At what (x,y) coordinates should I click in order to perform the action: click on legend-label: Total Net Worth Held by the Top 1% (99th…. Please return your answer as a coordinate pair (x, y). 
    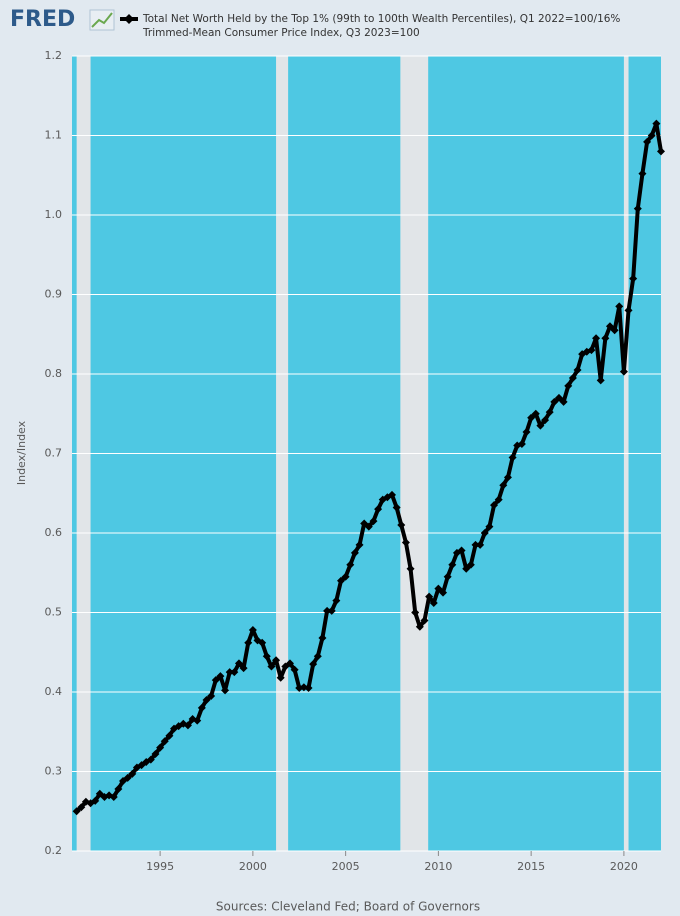
    Looking at the image, I should click on (382, 26).